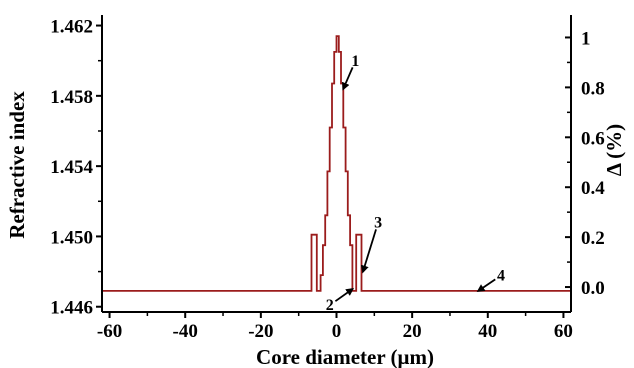 This screenshot has height=368, width=634. I want to click on y2-tick-label: 0.6, so click(593, 138).